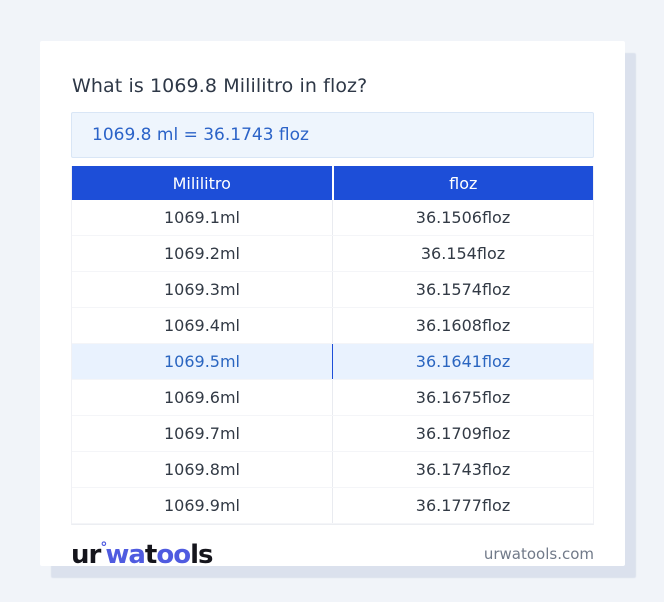 The image size is (664, 602). What do you see at coordinates (463, 325) in the screenshot?
I see `cell-floz: 36.1608floz` at bounding box center [463, 325].